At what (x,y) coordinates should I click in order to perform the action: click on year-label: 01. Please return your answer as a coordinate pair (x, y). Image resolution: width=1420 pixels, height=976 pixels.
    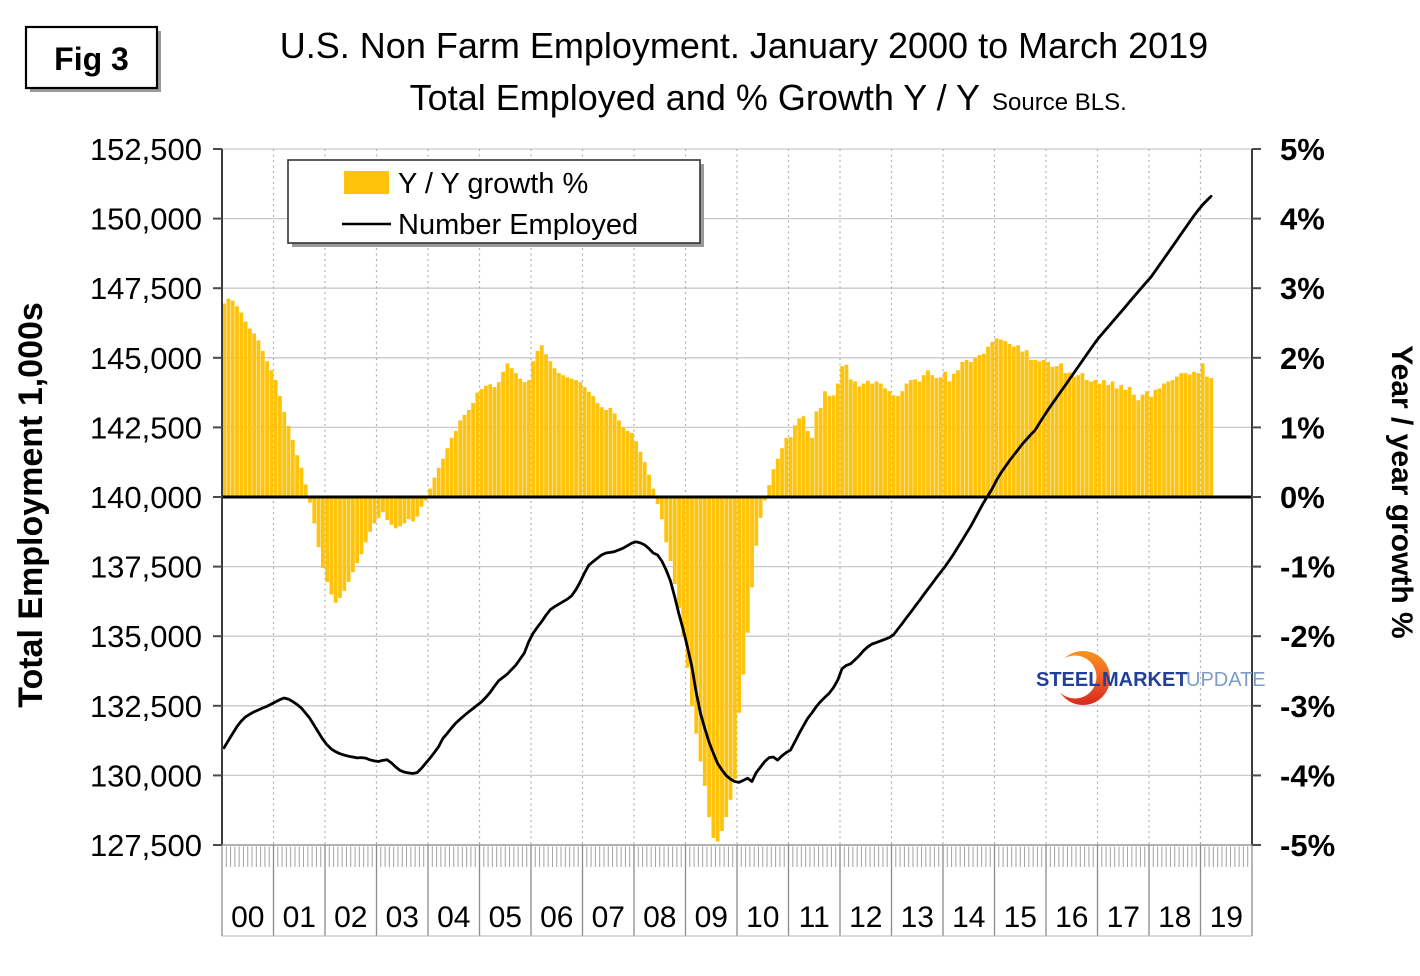
    Looking at the image, I should click on (299, 917).